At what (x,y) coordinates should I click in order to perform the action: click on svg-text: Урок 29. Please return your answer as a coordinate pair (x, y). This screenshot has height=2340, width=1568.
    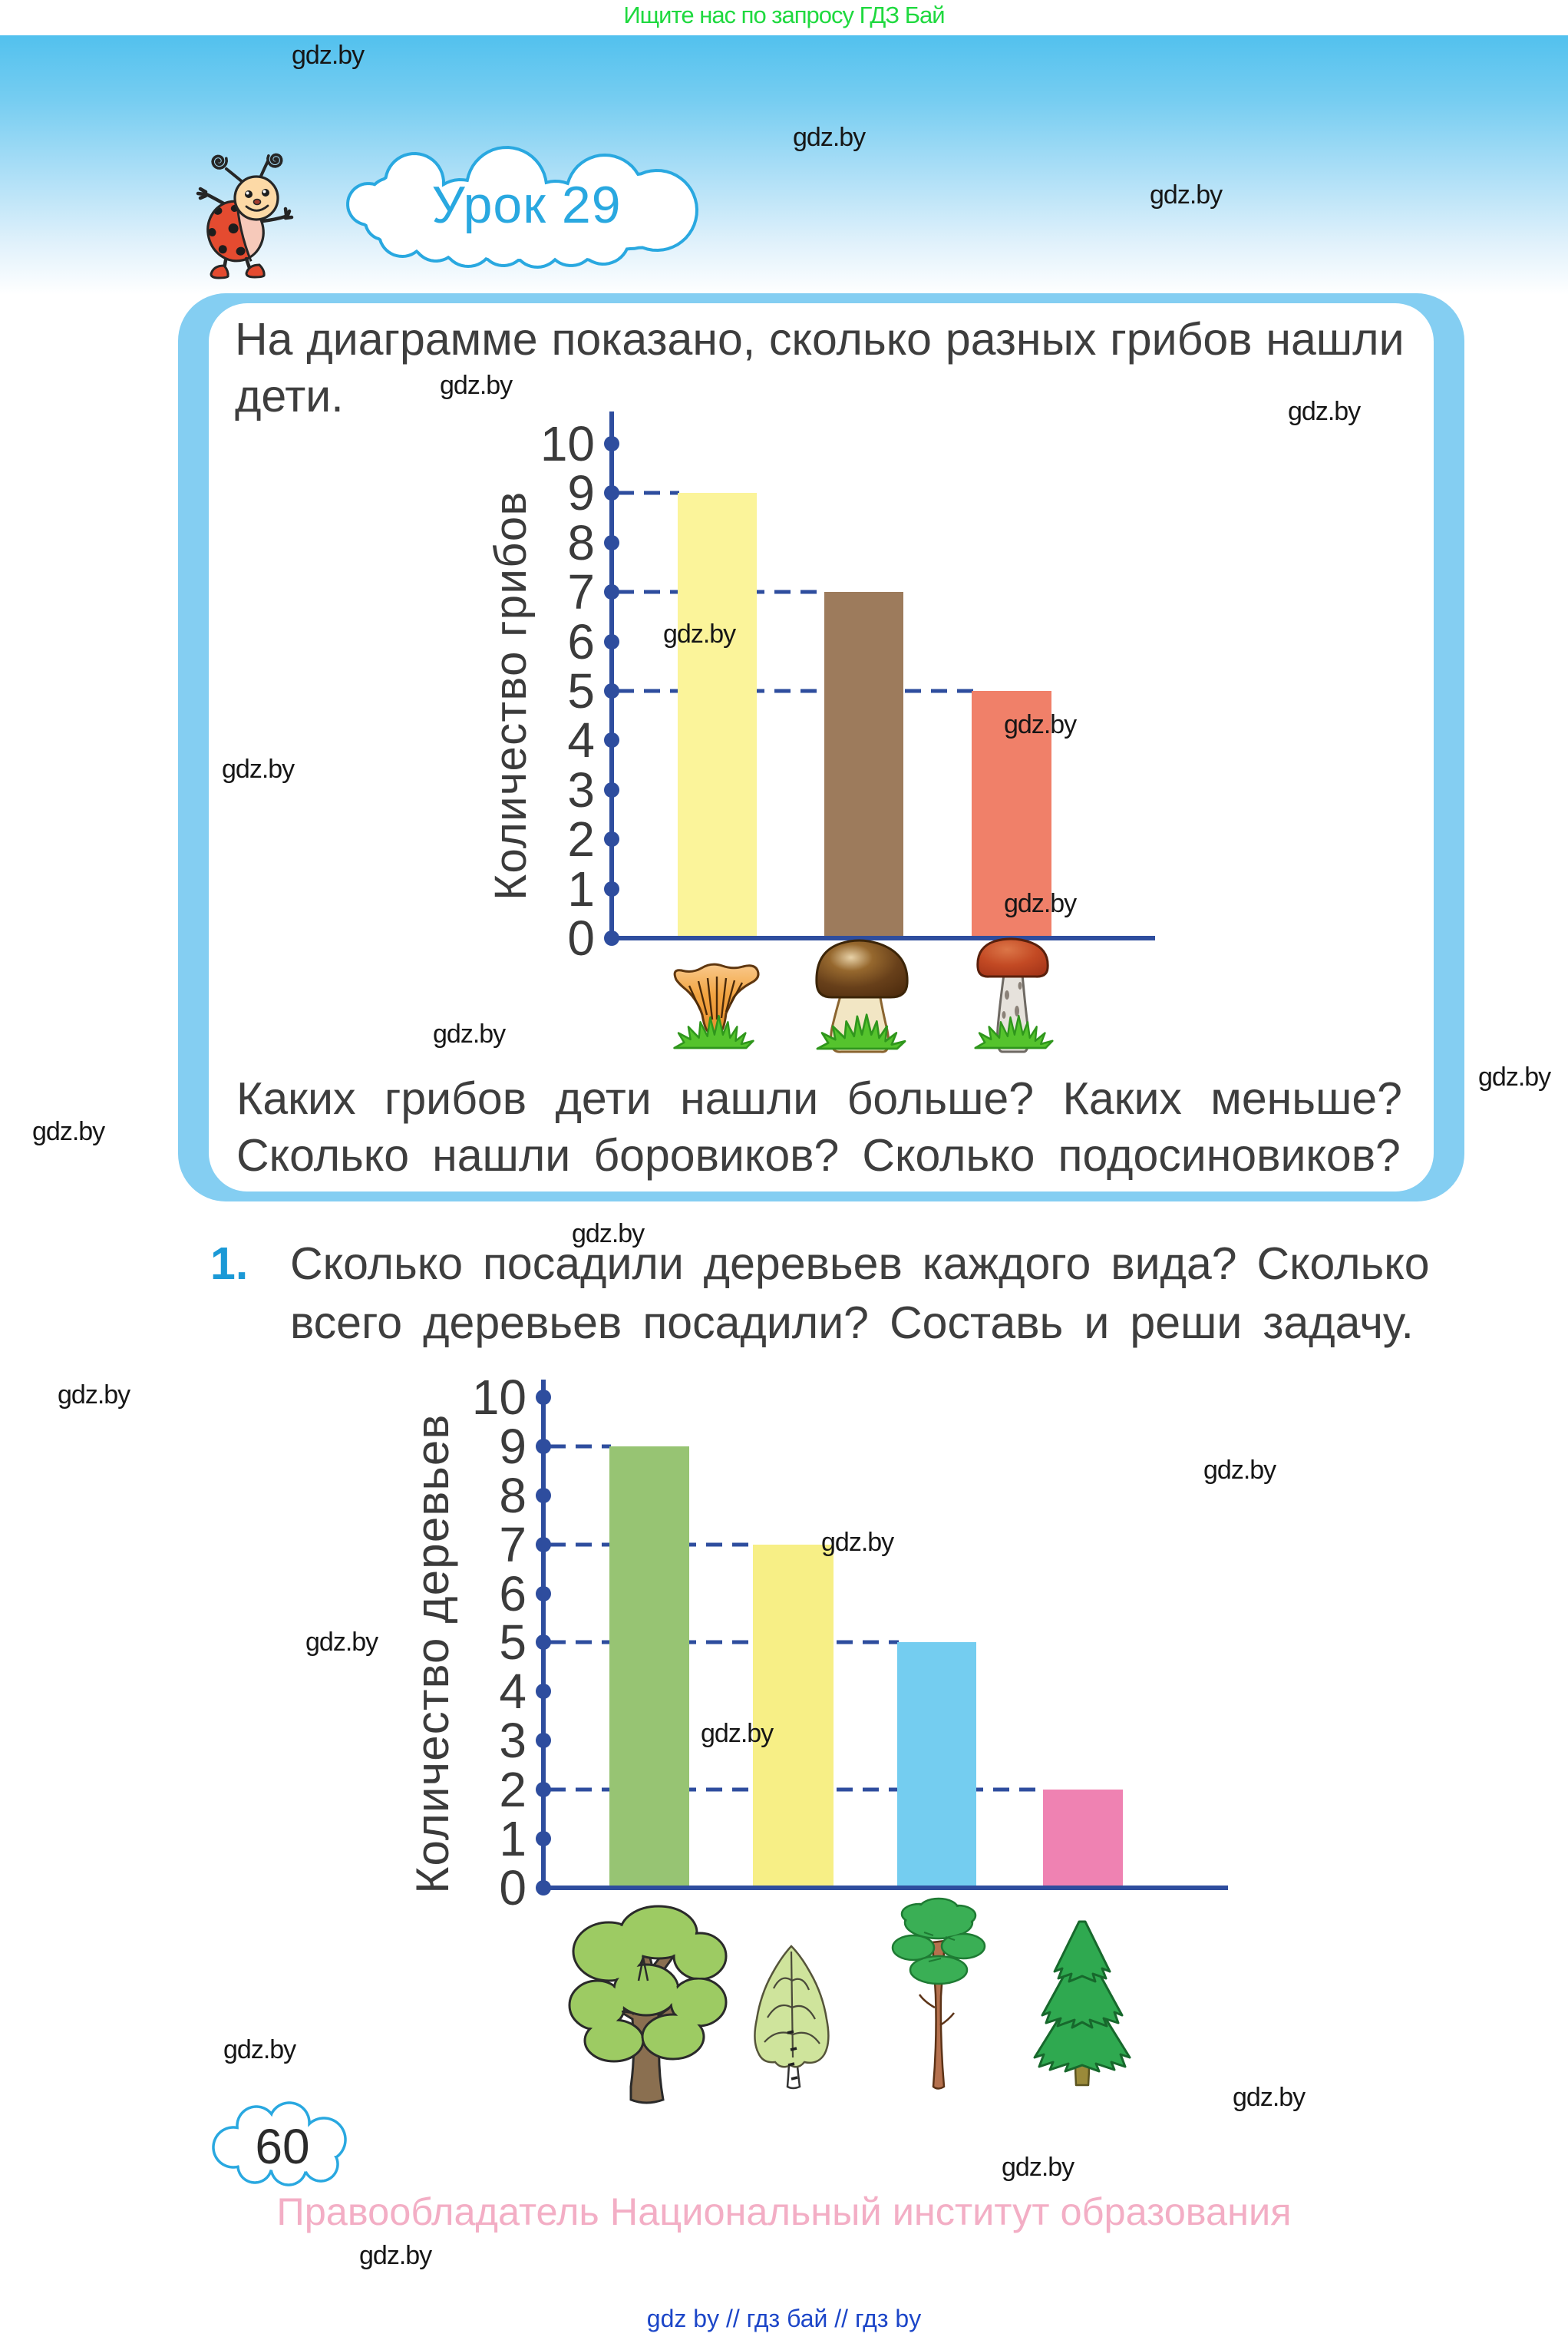
    Looking at the image, I should click on (526, 205).